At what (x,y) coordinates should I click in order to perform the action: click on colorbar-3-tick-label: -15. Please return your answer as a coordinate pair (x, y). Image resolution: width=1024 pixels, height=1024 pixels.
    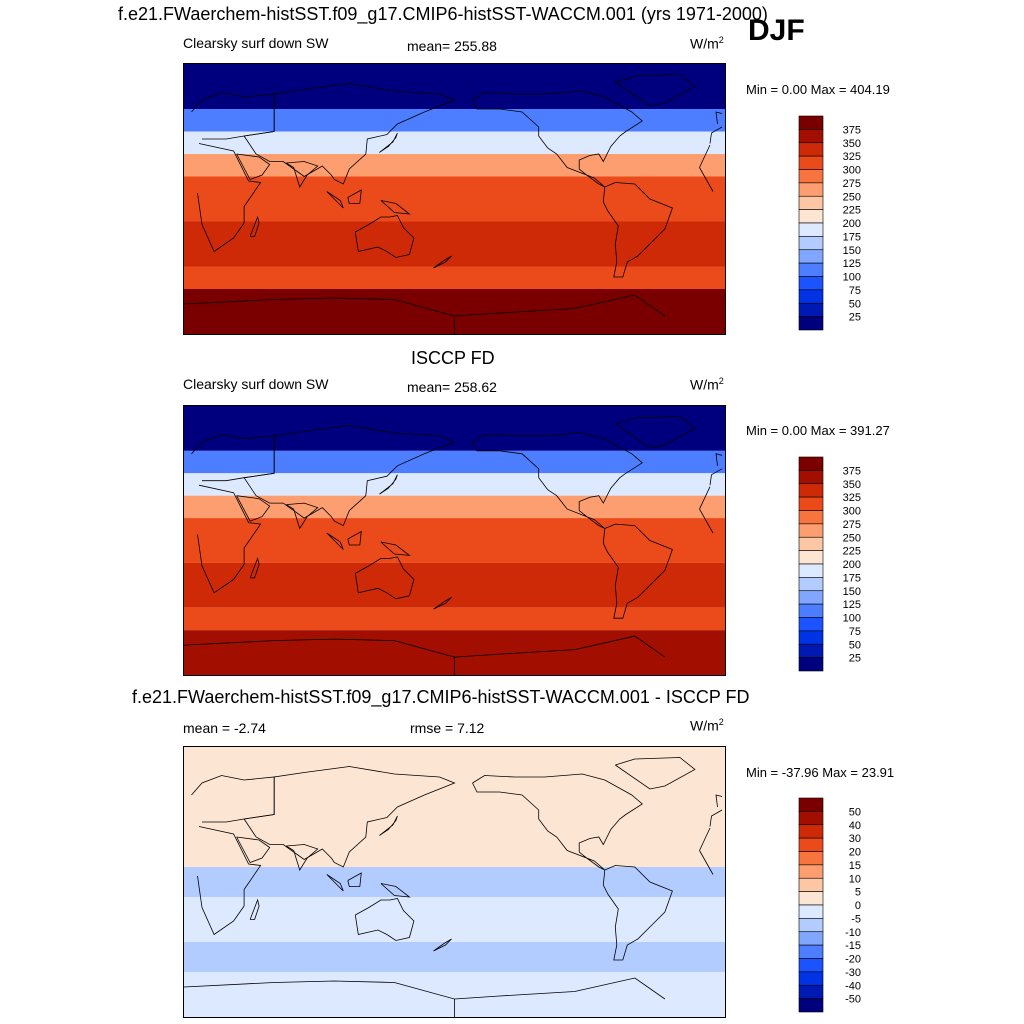
    Looking at the image, I should click on (853, 946).